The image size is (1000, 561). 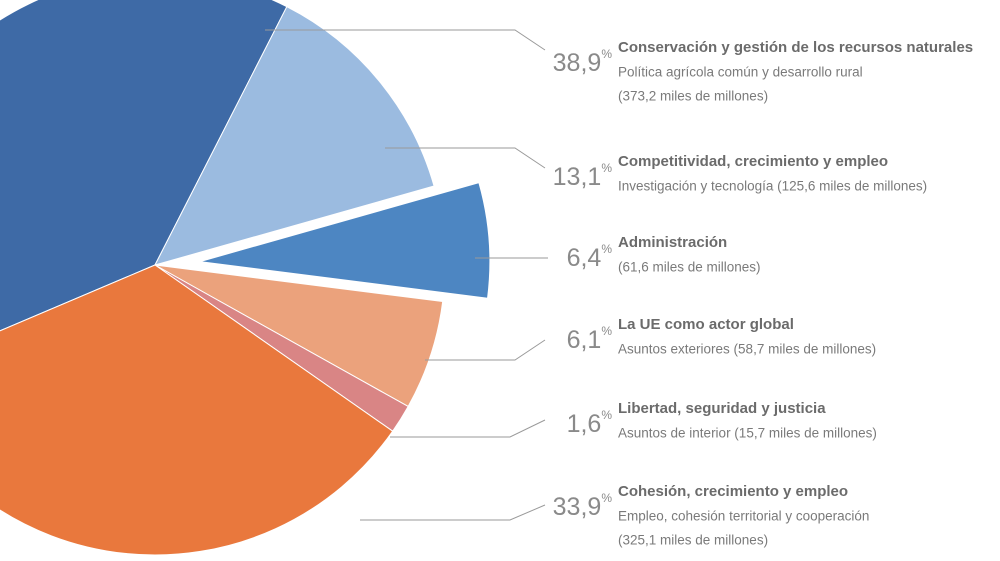 What do you see at coordinates (689, 267) in the screenshot?
I see `category-detail: (61,6 miles de millones)` at bounding box center [689, 267].